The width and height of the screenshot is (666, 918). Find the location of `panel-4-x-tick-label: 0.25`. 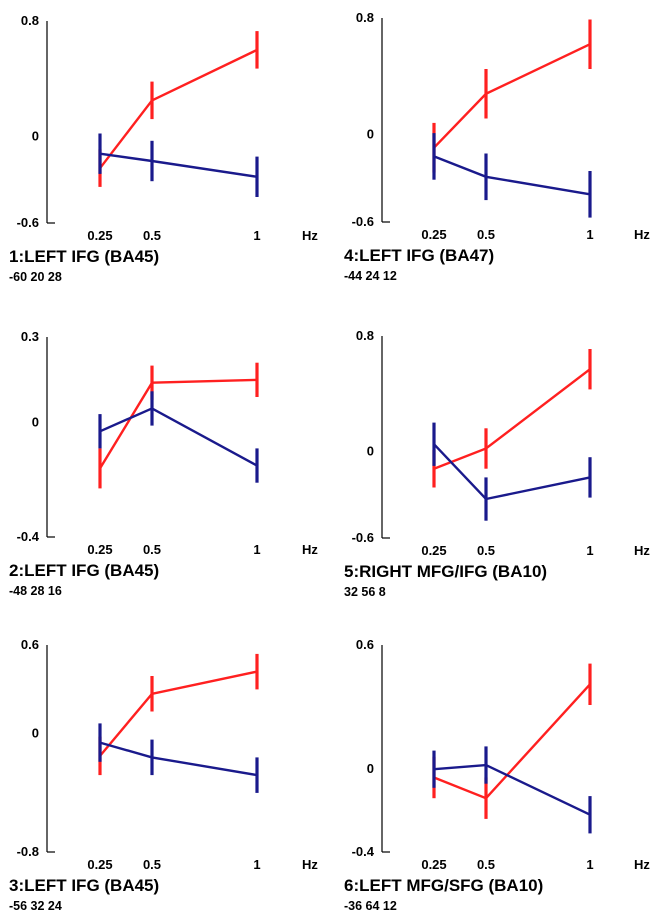

panel-4-x-tick-label: 0.25 is located at coordinates (433, 550).